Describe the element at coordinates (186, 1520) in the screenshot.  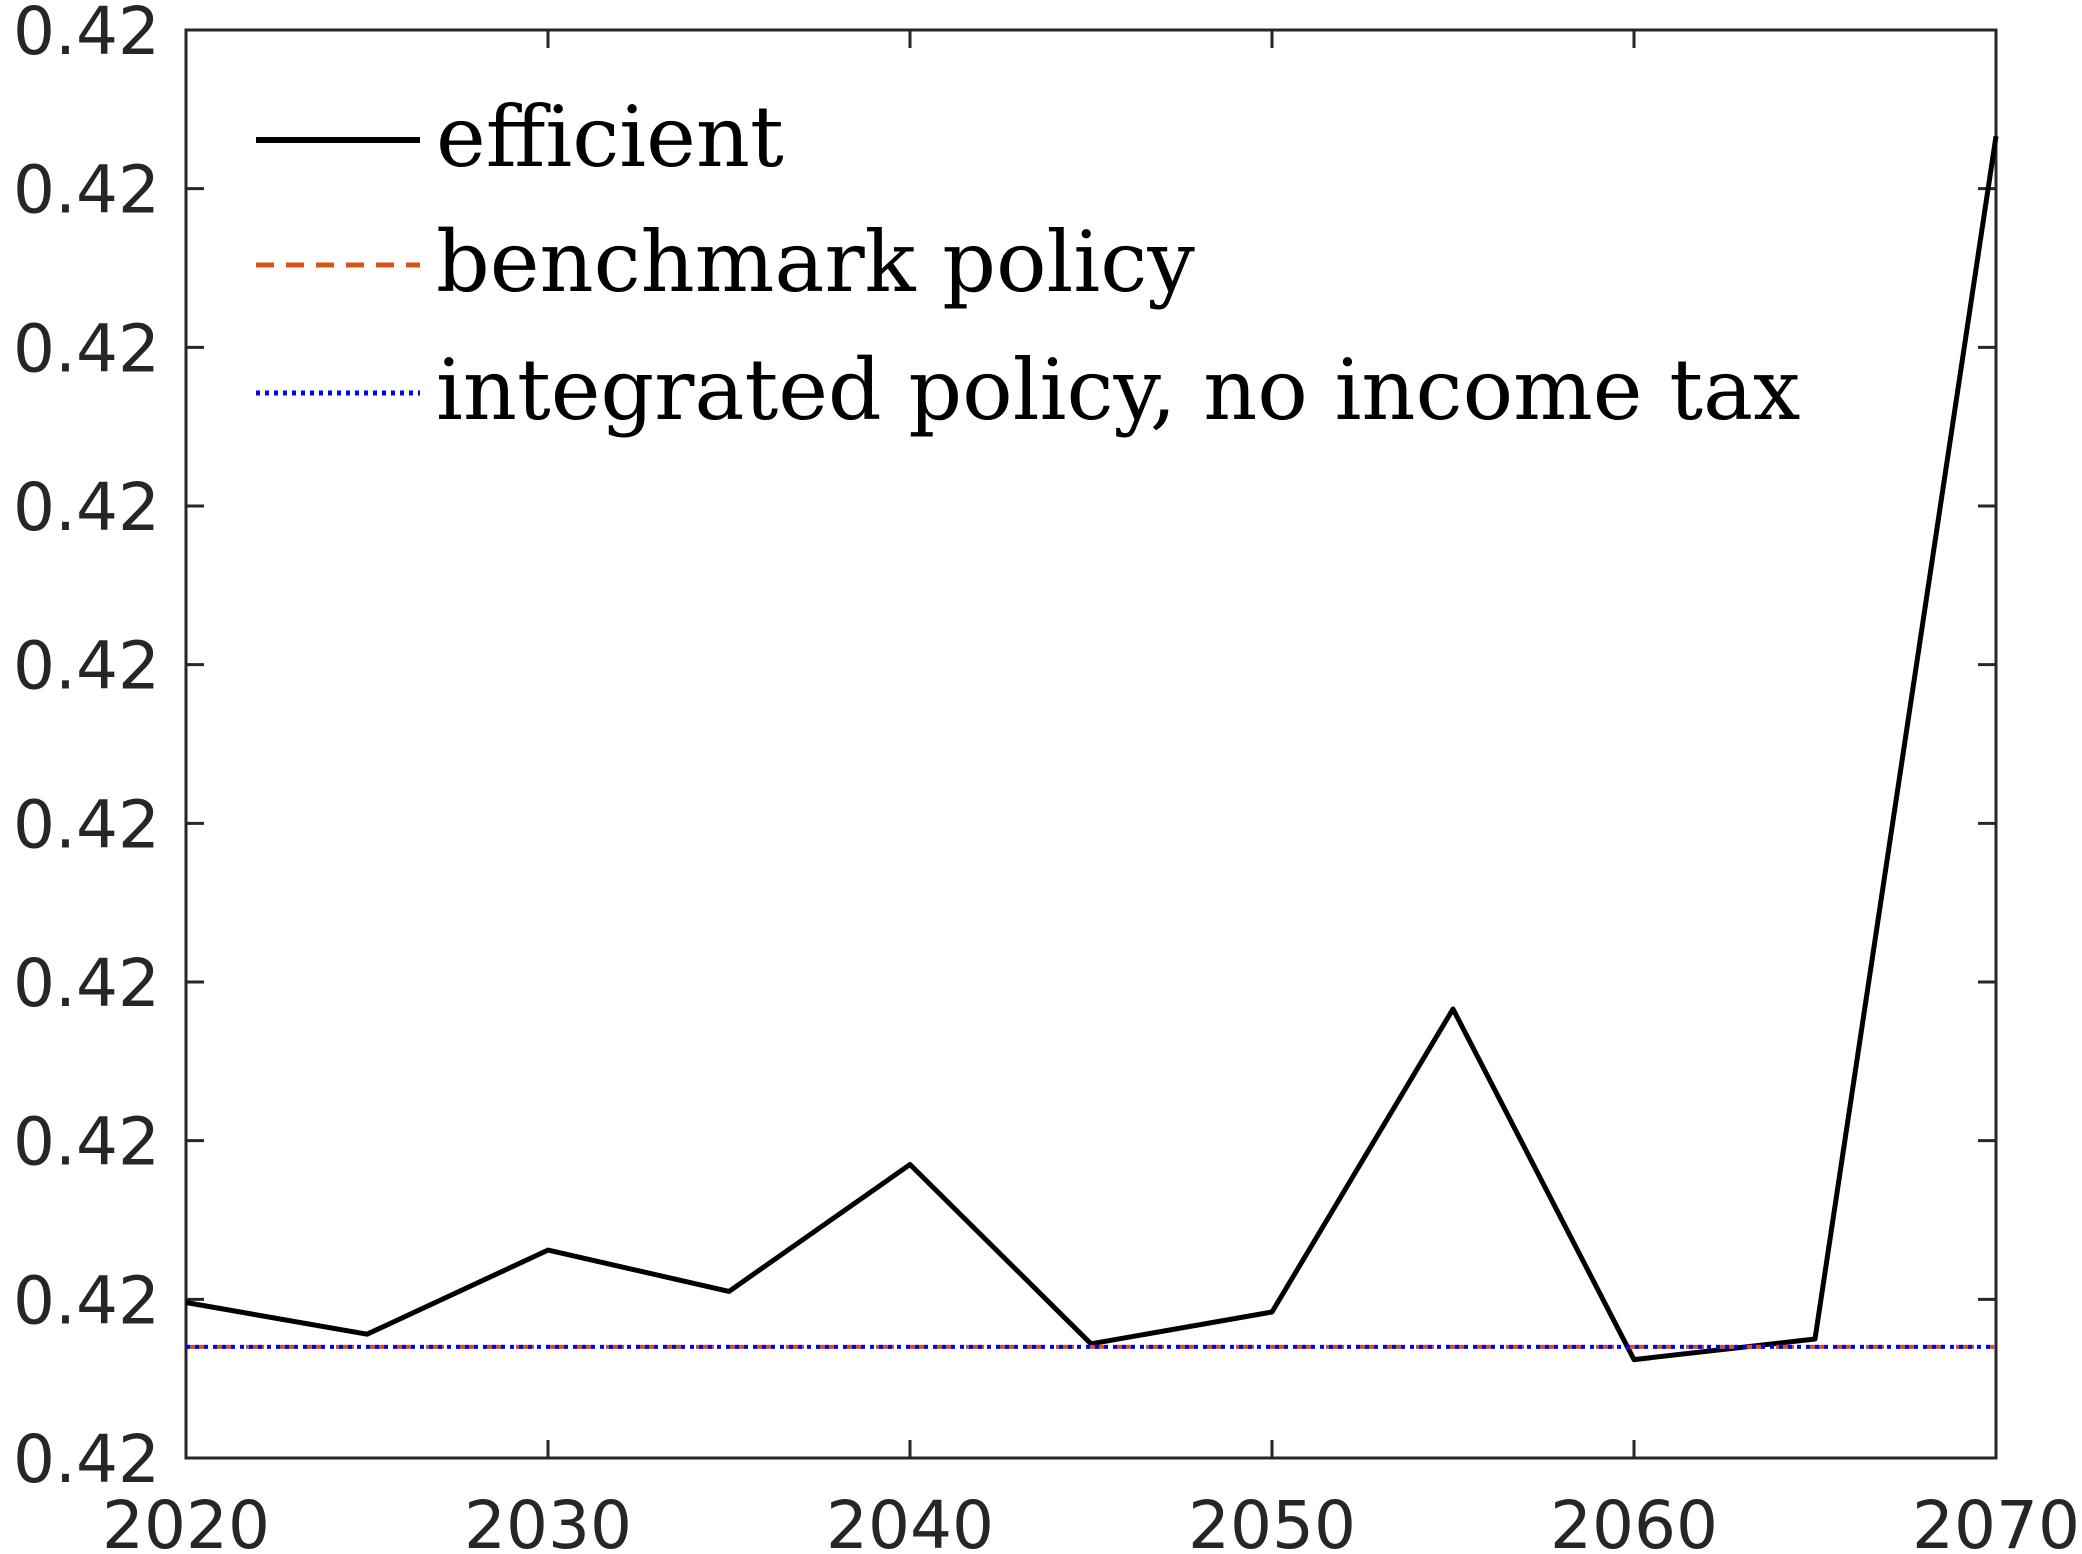
I see `x-tick-label: 2020` at that location.